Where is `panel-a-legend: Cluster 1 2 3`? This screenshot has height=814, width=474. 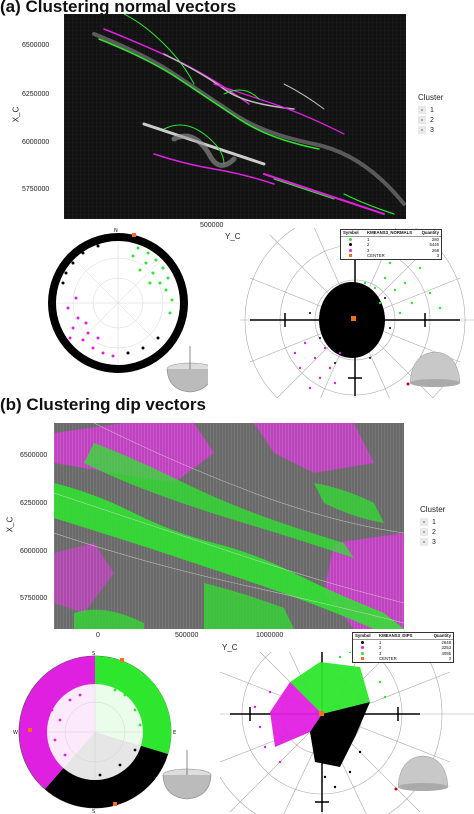 panel-a-legend: Cluster 1 2 3 is located at coordinates (430, 114).